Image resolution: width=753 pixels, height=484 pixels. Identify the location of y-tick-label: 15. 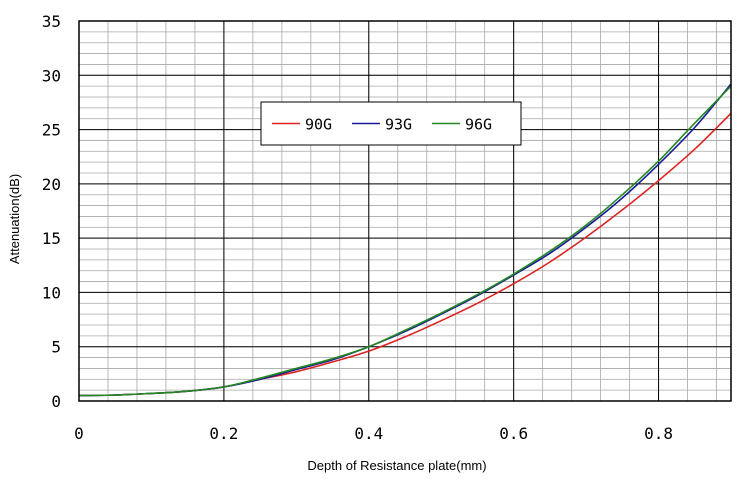
(51, 238).